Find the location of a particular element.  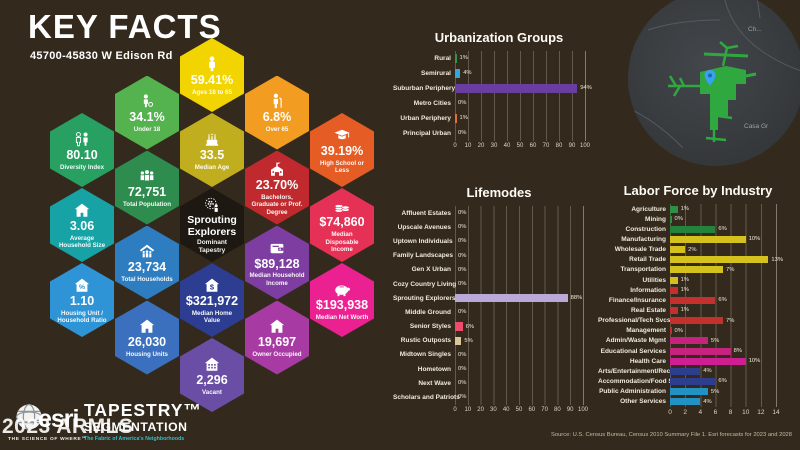

armls-watermark: 2023 ARMLS is located at coordinates (68, 426).